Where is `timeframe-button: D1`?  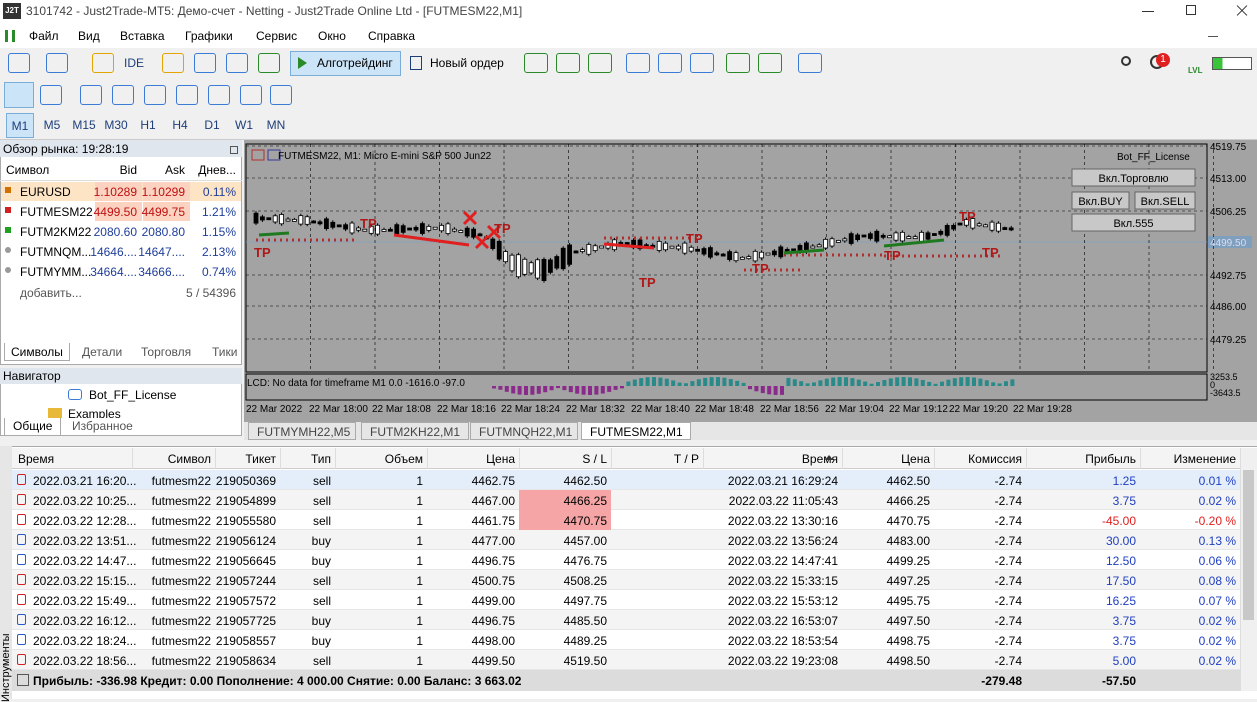 timeframe-button: D1 is located at coordinates (212, 125).